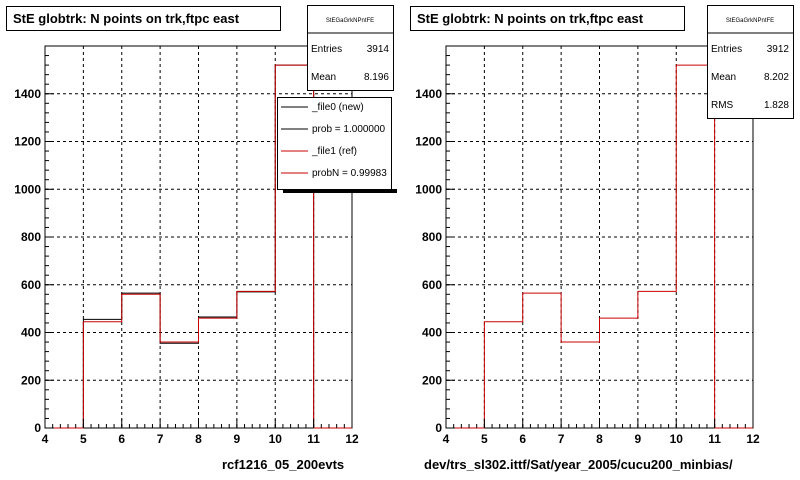 This screenshot has height=480, width=800. Describe the element at coordinates (776, 105) in the screenshot. I see `stats-value: 1.828` at that location.